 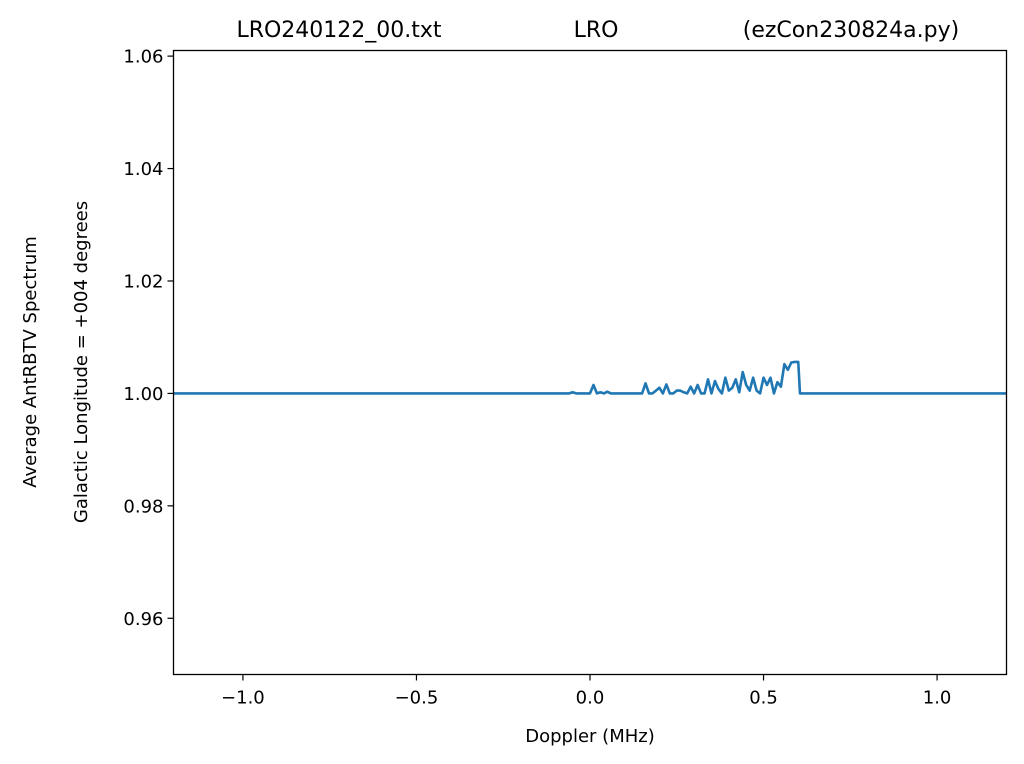 I want to click on y-tick-label: 1.06, so click(x=143, y=57).